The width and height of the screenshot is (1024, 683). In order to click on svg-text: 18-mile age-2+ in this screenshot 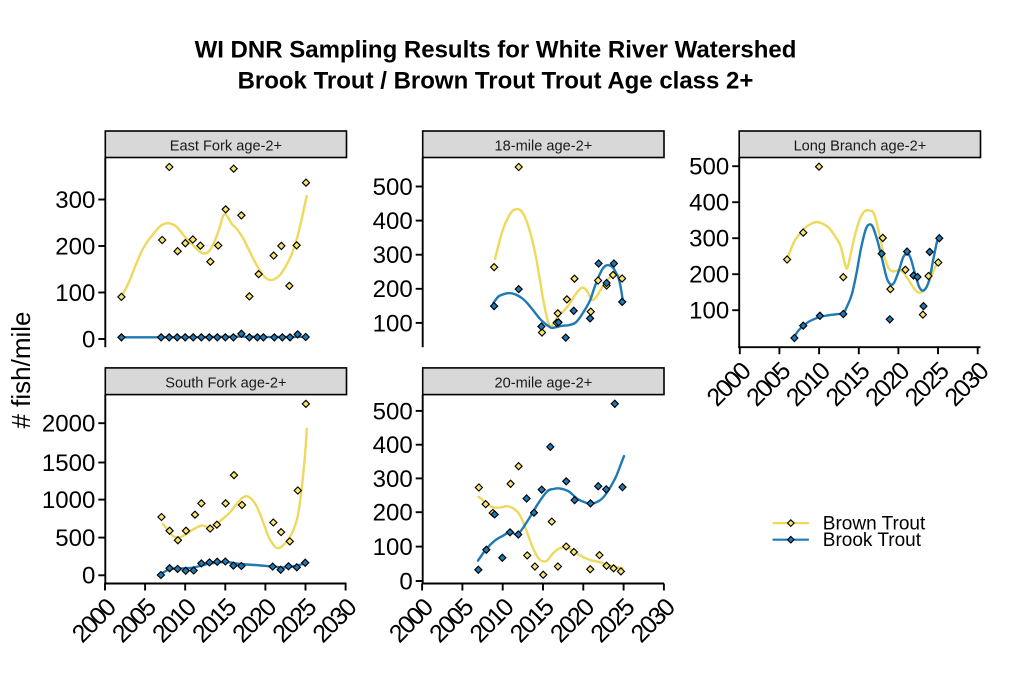, I will do `click(544, 147)`.